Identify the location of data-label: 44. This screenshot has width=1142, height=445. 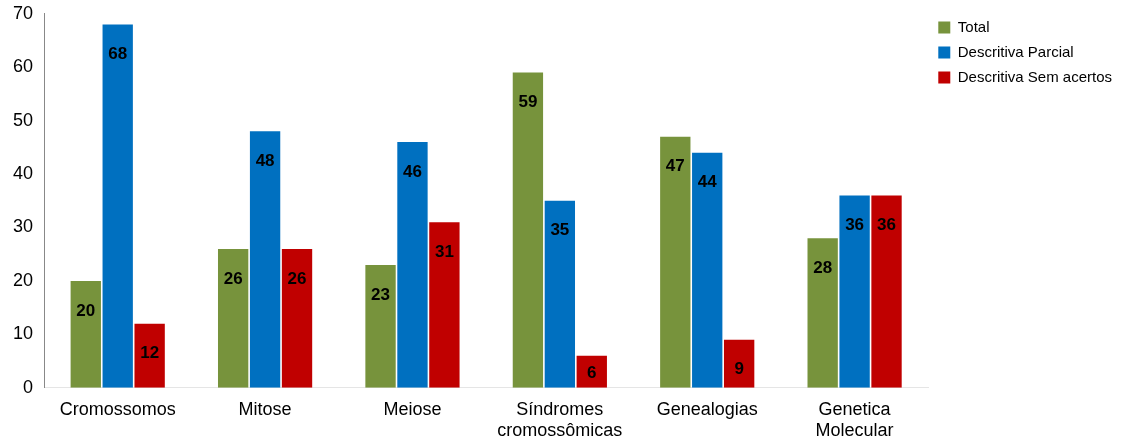
(707, 182).